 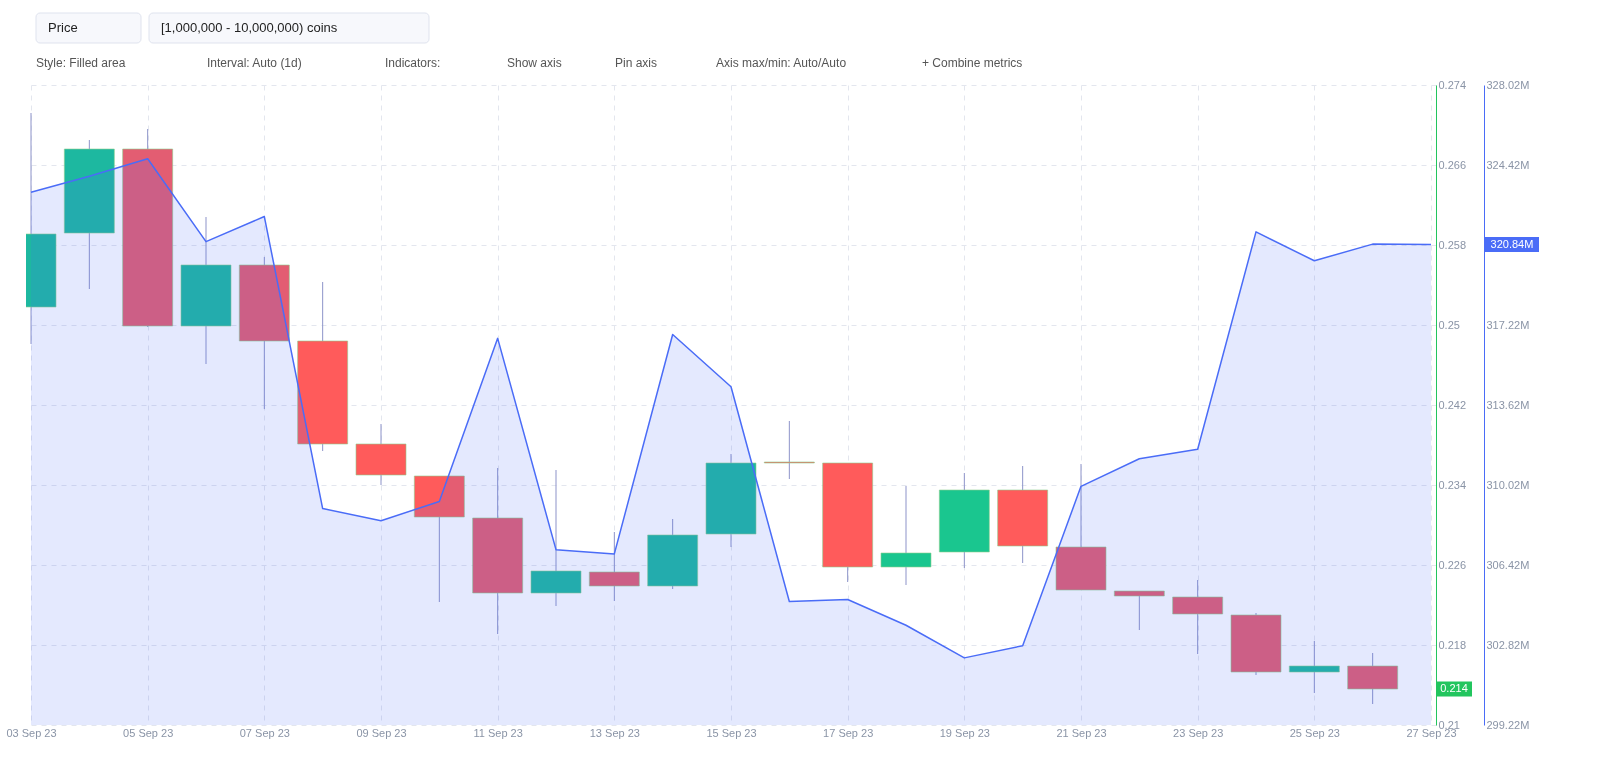 What do you see at coordinates (964, 732) in the screenshot?
I see `x-tick-label: 19 Sep 23` at bounding box center [964, 732].